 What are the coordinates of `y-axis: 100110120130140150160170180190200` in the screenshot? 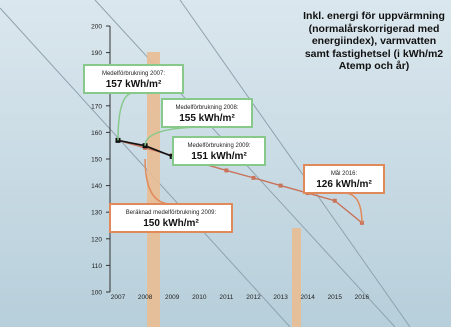 It's located at (101, 160).